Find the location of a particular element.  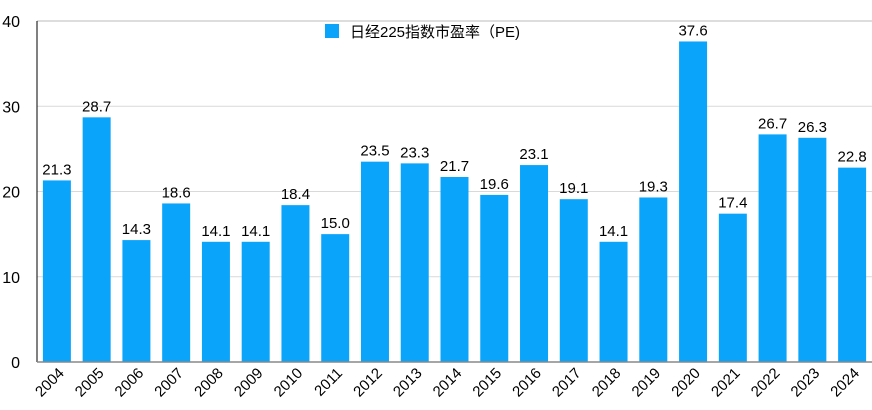

bar-2008 is located at coordinates (215, 301).